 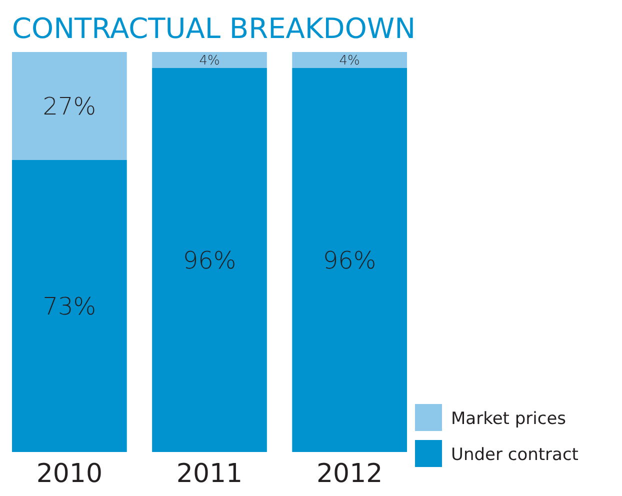 I want to click on legend-label: Market prices, so click(x=508, y=418).